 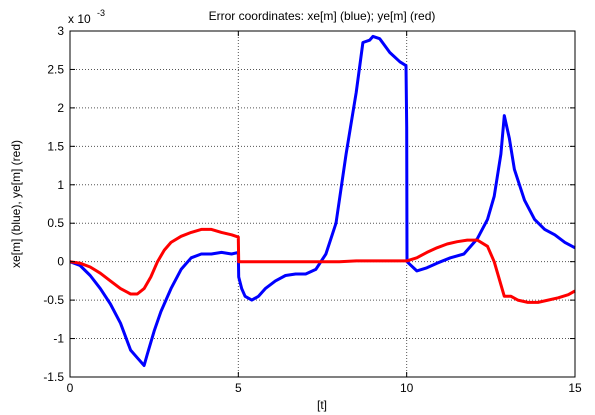 I want to click on x-tick-label: 0, so click(x=70, y=388).